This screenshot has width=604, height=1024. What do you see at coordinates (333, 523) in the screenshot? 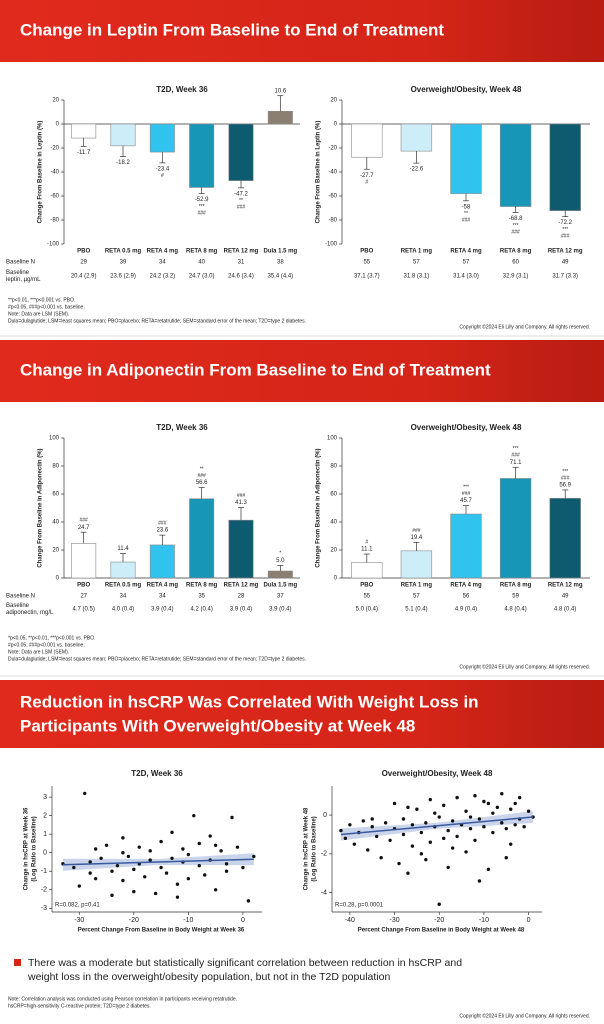
I see `y-tick-label: 40` at bounding box center [333, 523].